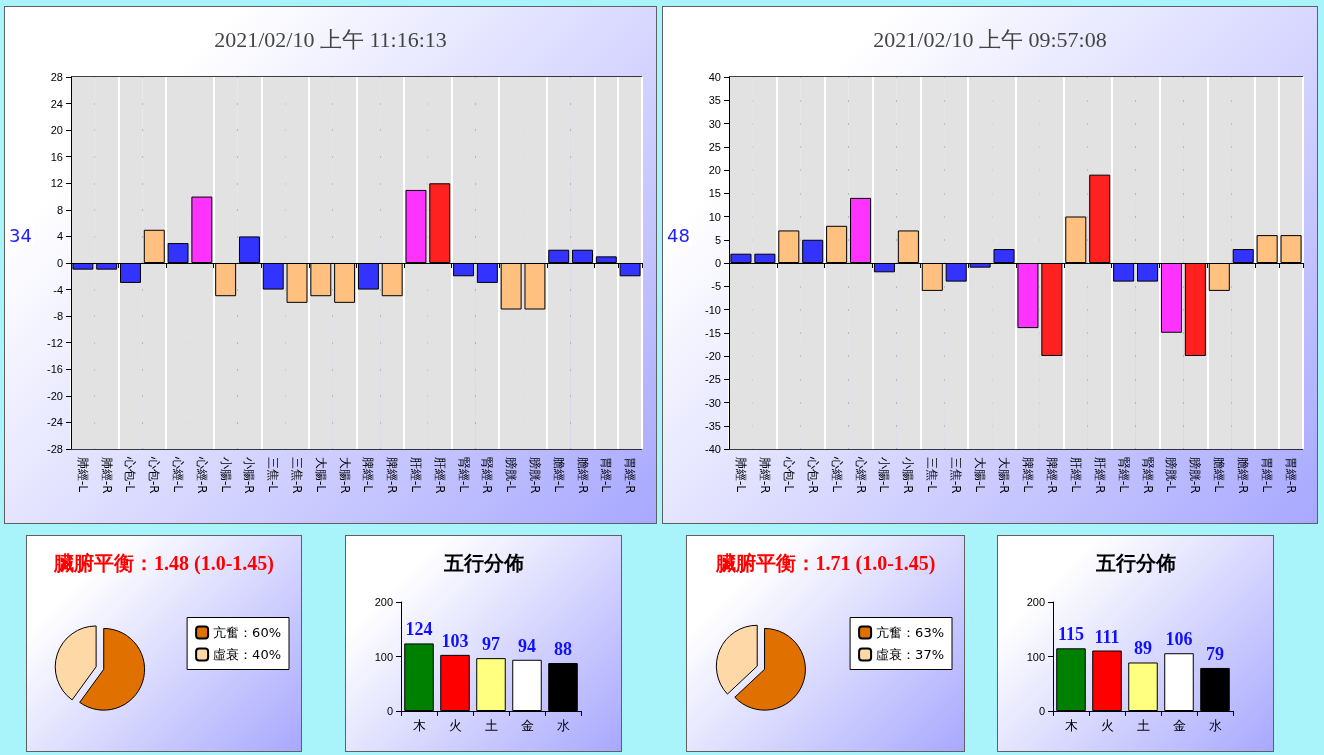 The height and width of the screenshot is (755, 1324). I want to click on chart-title: 2021/02/10 上午 09:57:08, so click(990, 39).